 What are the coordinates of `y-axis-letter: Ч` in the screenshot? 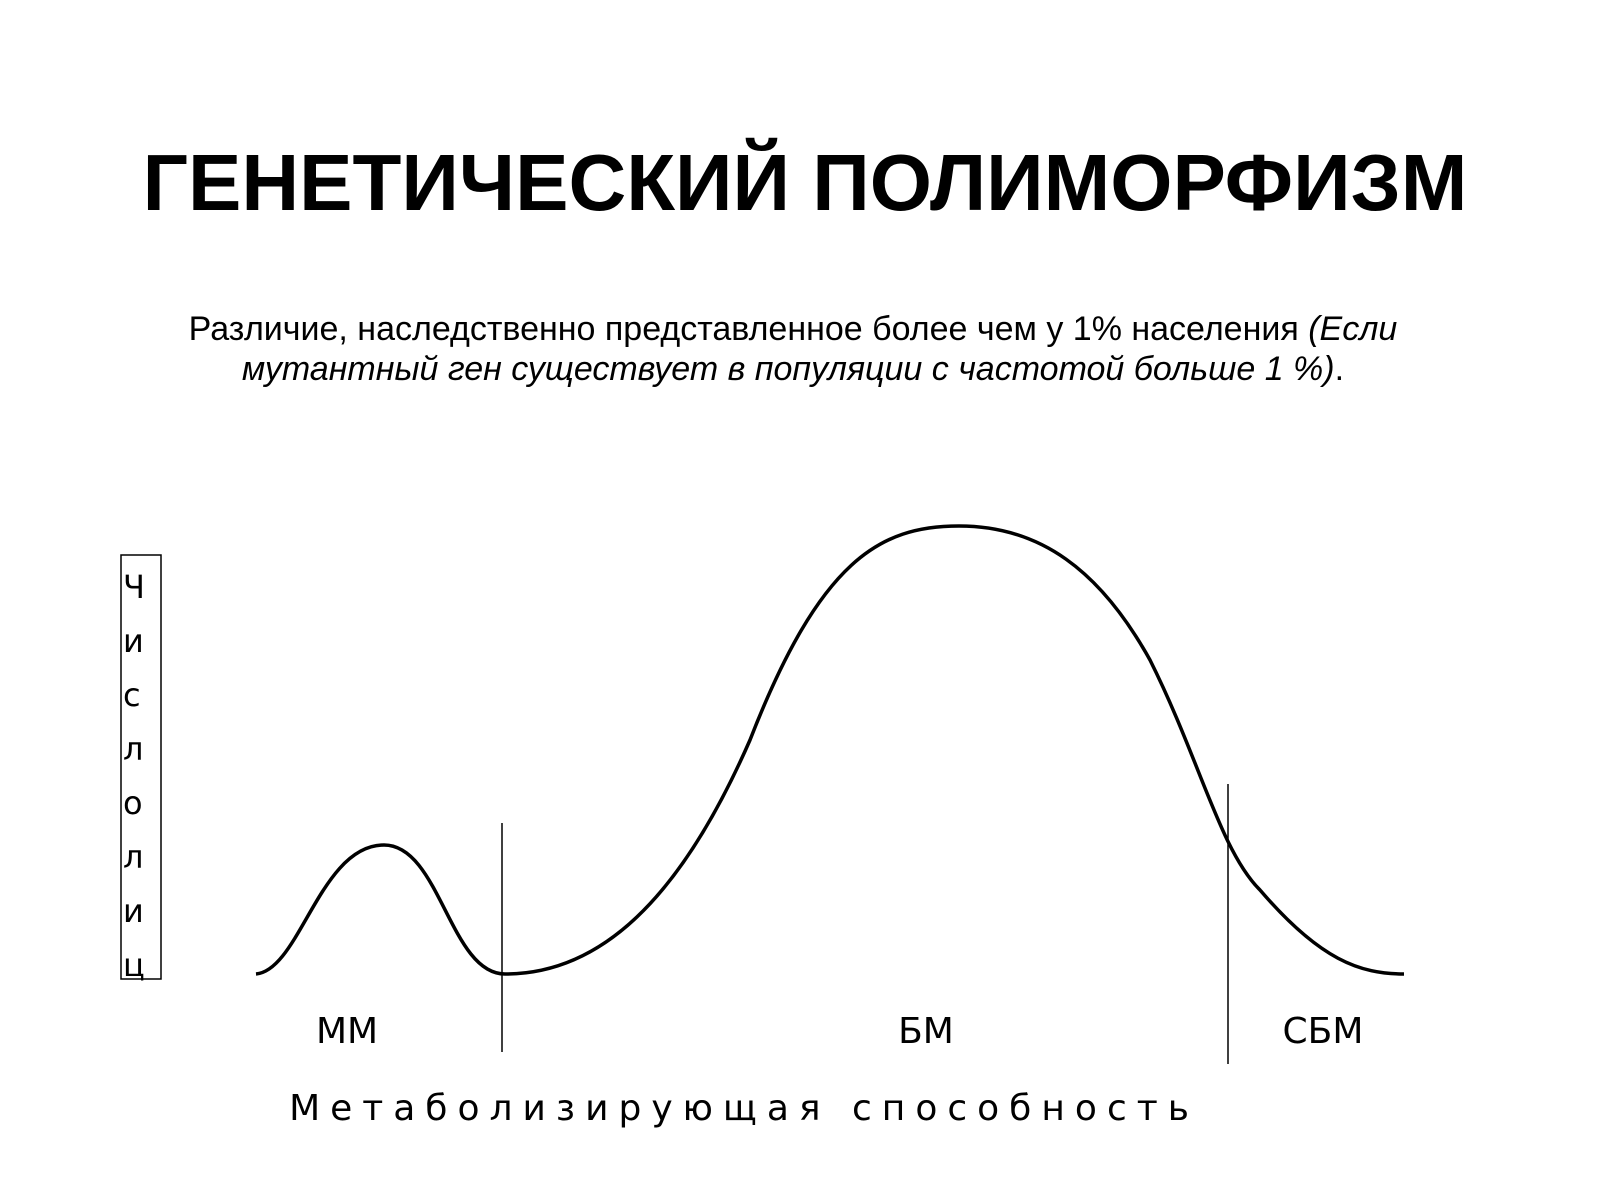 It's located at (134, 587).